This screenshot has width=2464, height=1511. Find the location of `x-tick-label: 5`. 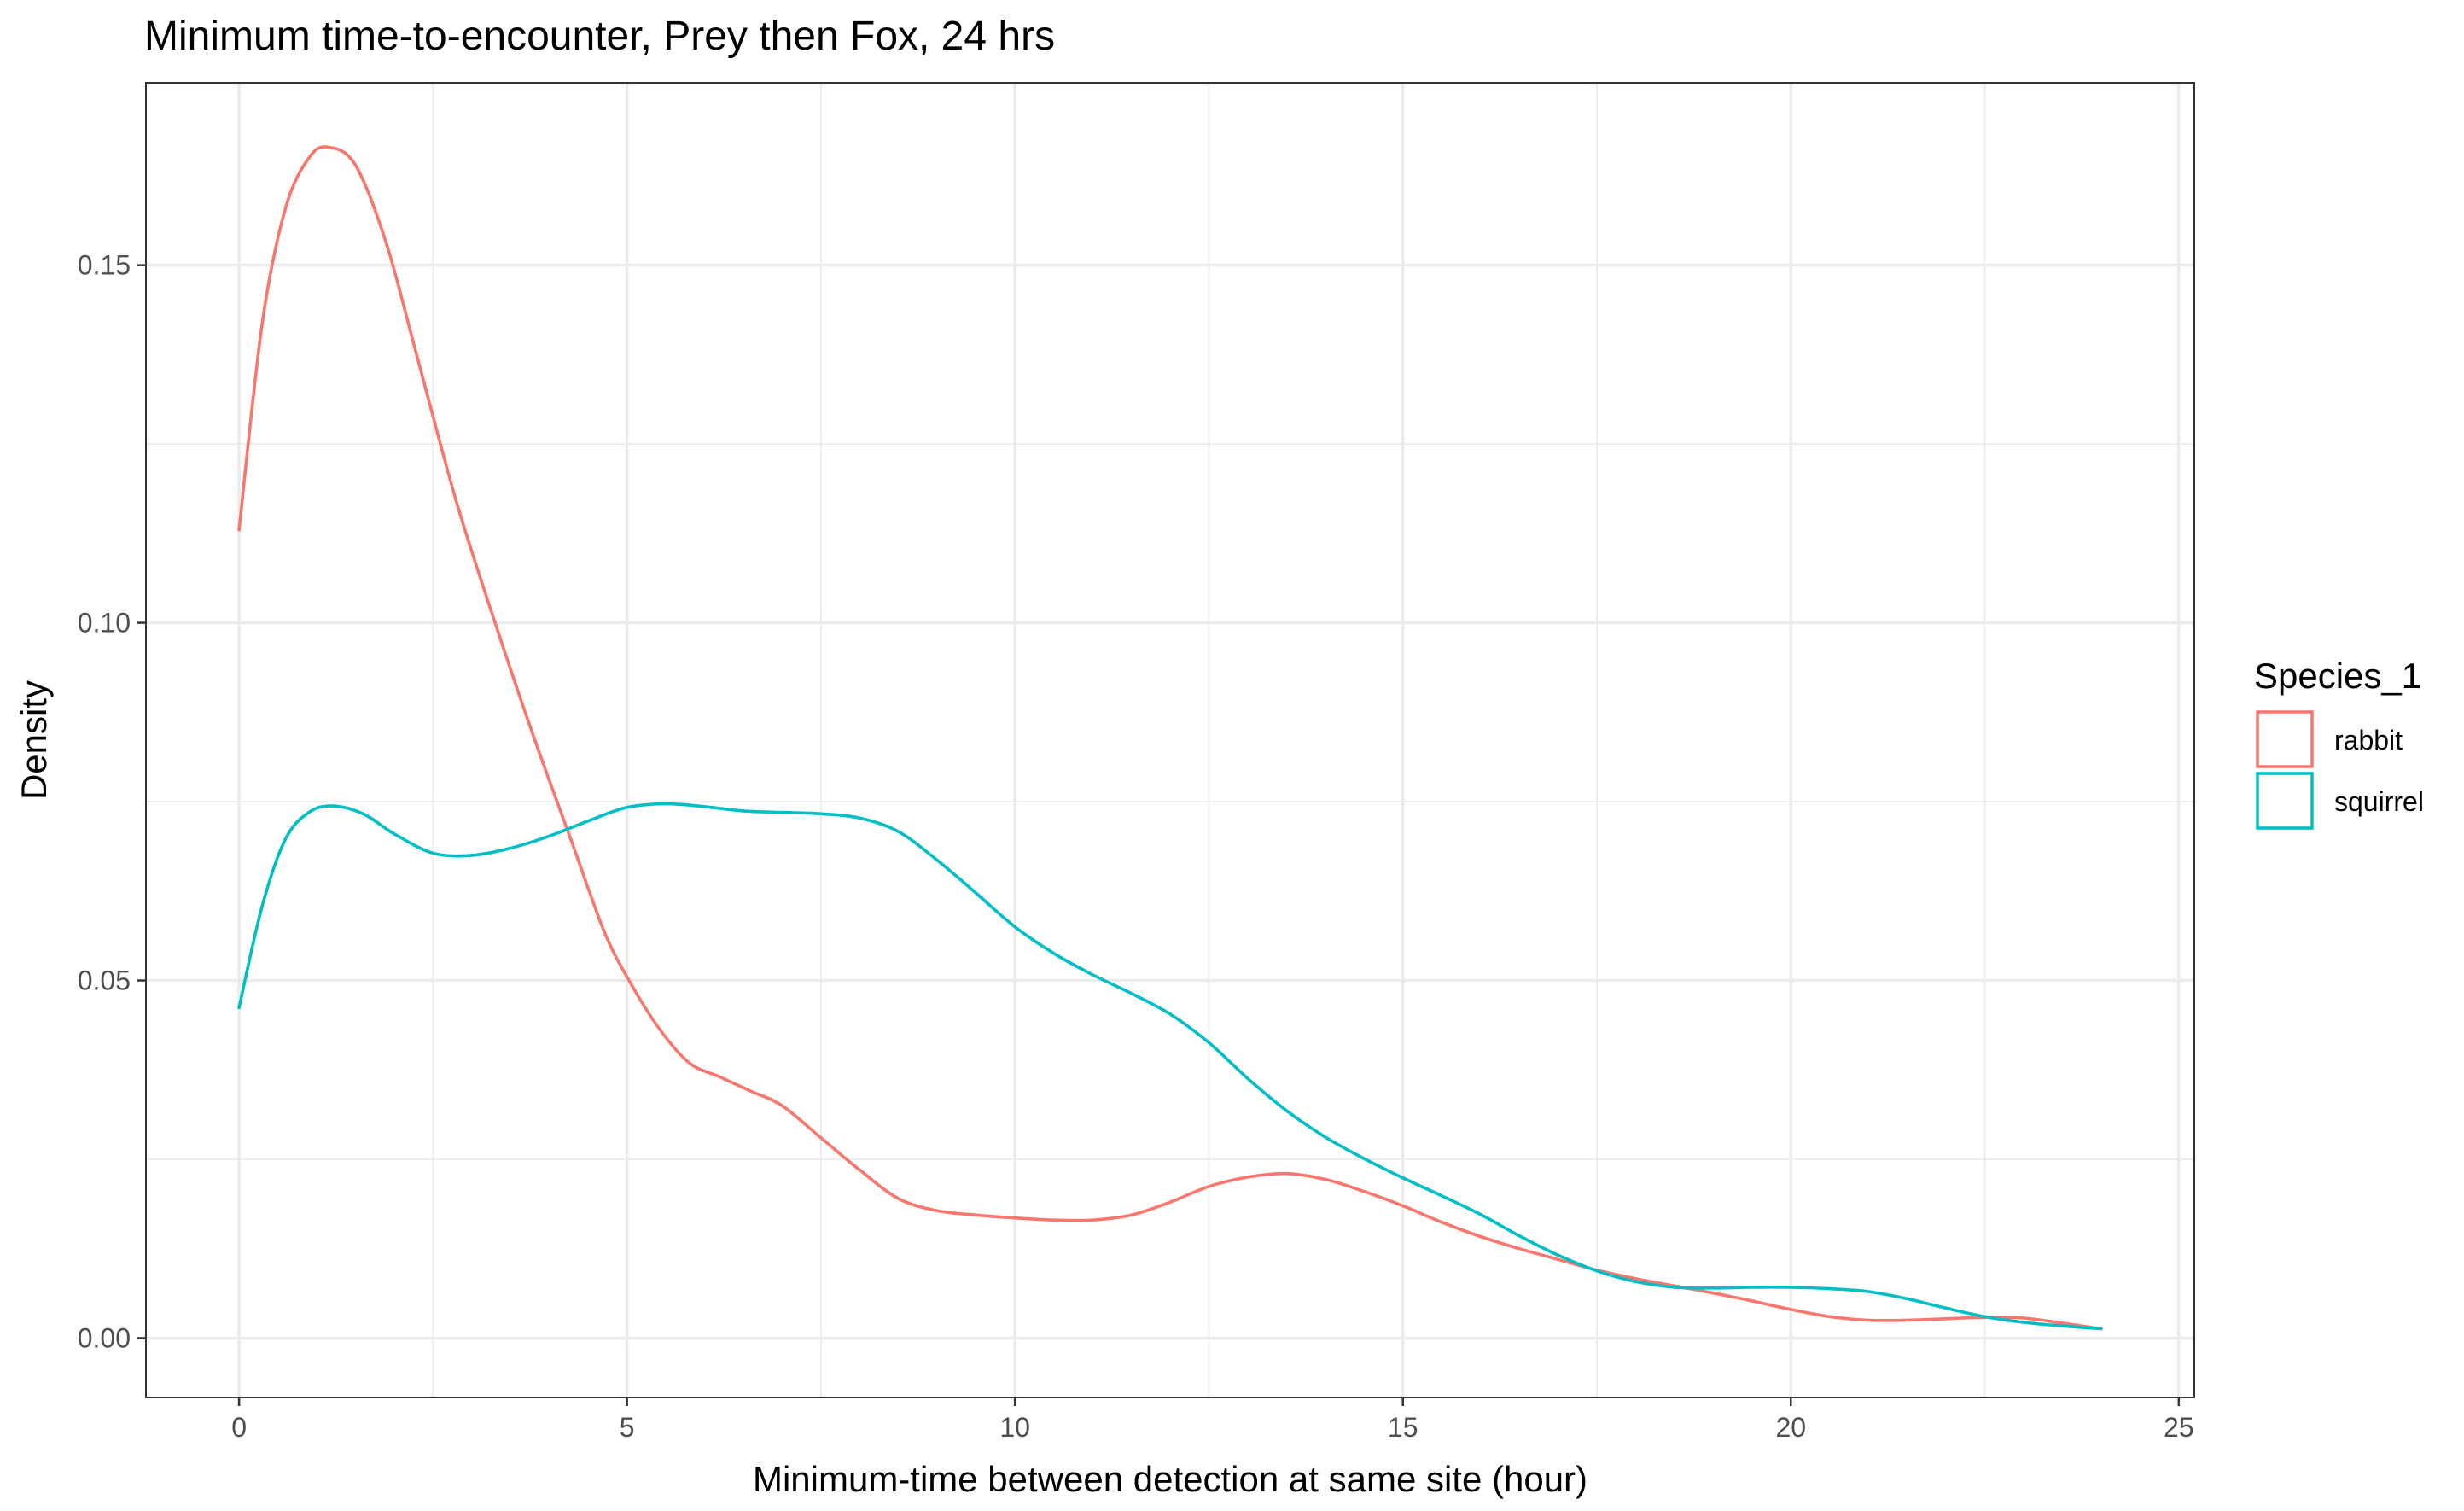

x-tick-label: 5 is located at coordinates (627, 1427).